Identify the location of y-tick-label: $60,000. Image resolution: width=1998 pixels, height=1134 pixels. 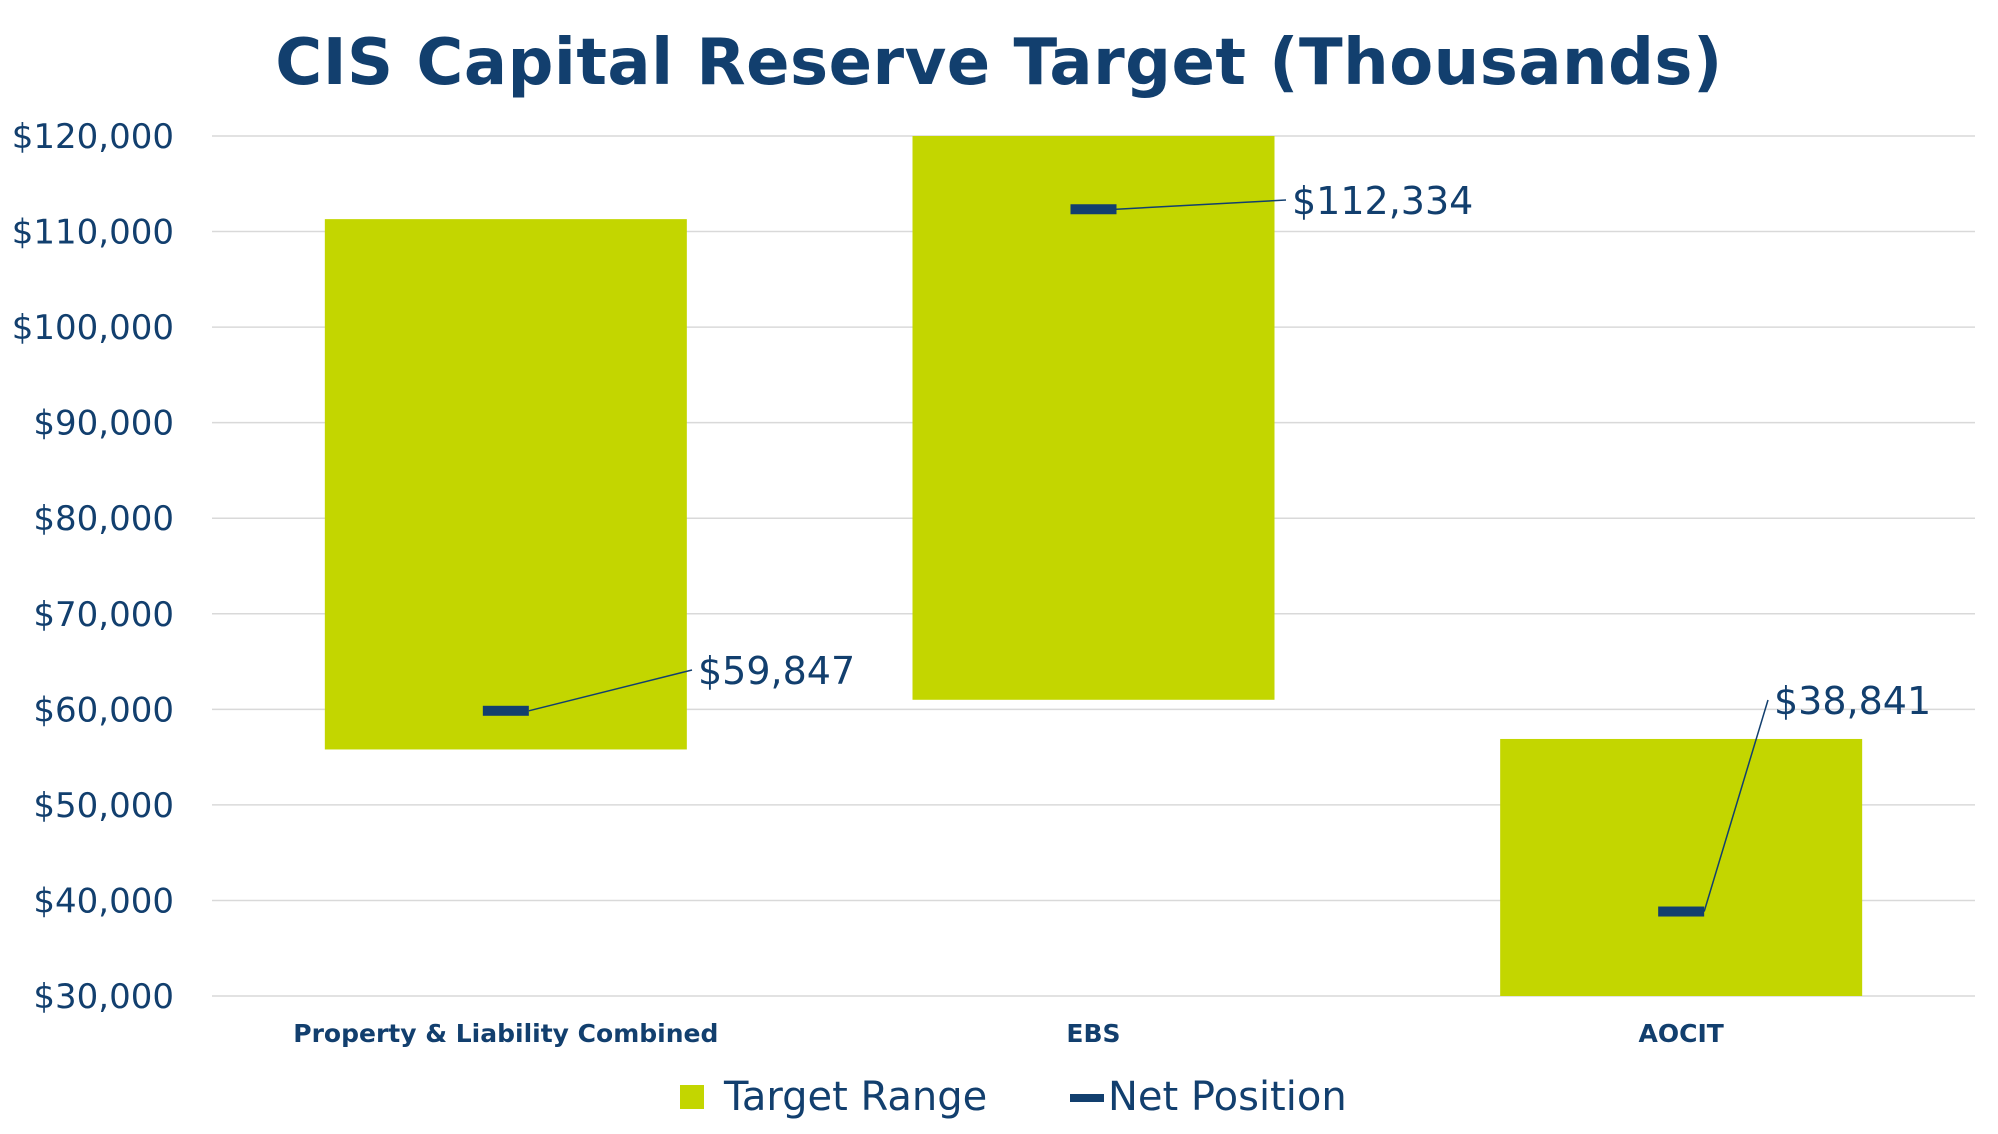
(103, 710).